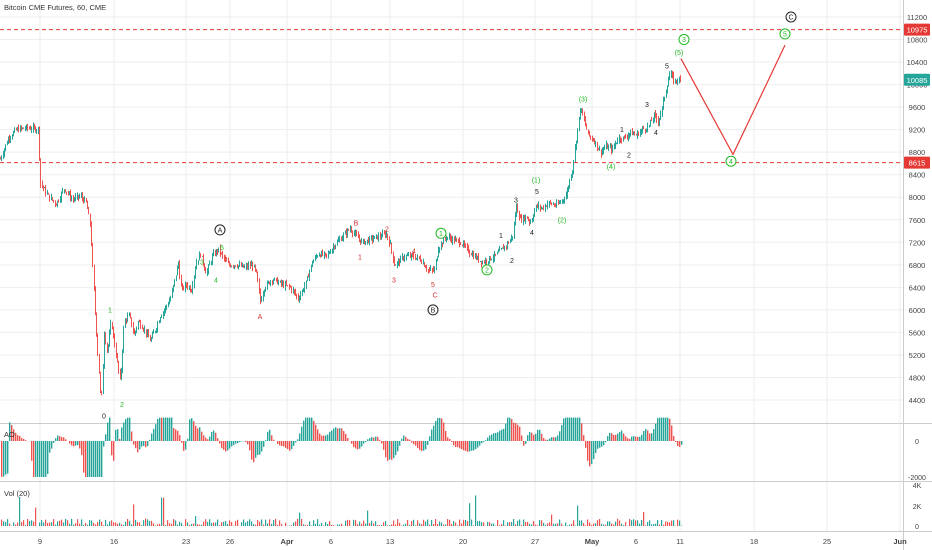 The image size is (932, 550). Describe the element at coordinates (917, 197) in the screenshot. I see `price-tick-label: 8000` at that location.